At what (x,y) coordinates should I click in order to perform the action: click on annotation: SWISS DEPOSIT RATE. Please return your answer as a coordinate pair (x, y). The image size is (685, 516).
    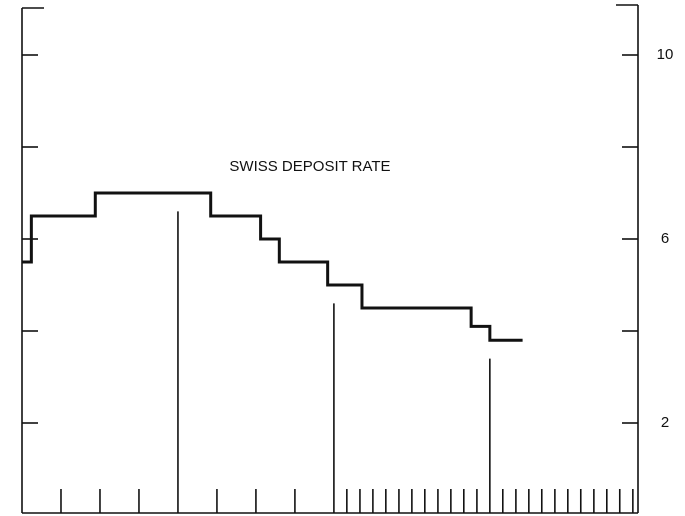
    Looking at the image, I should click on (309, 166).